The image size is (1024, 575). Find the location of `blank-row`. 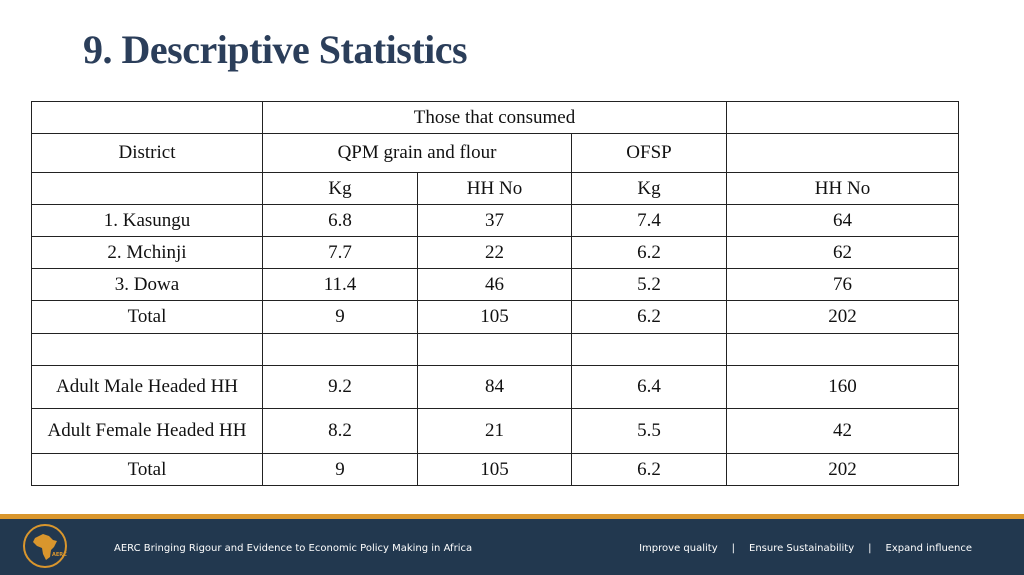

blank-row is located at coordinates (495, 349).